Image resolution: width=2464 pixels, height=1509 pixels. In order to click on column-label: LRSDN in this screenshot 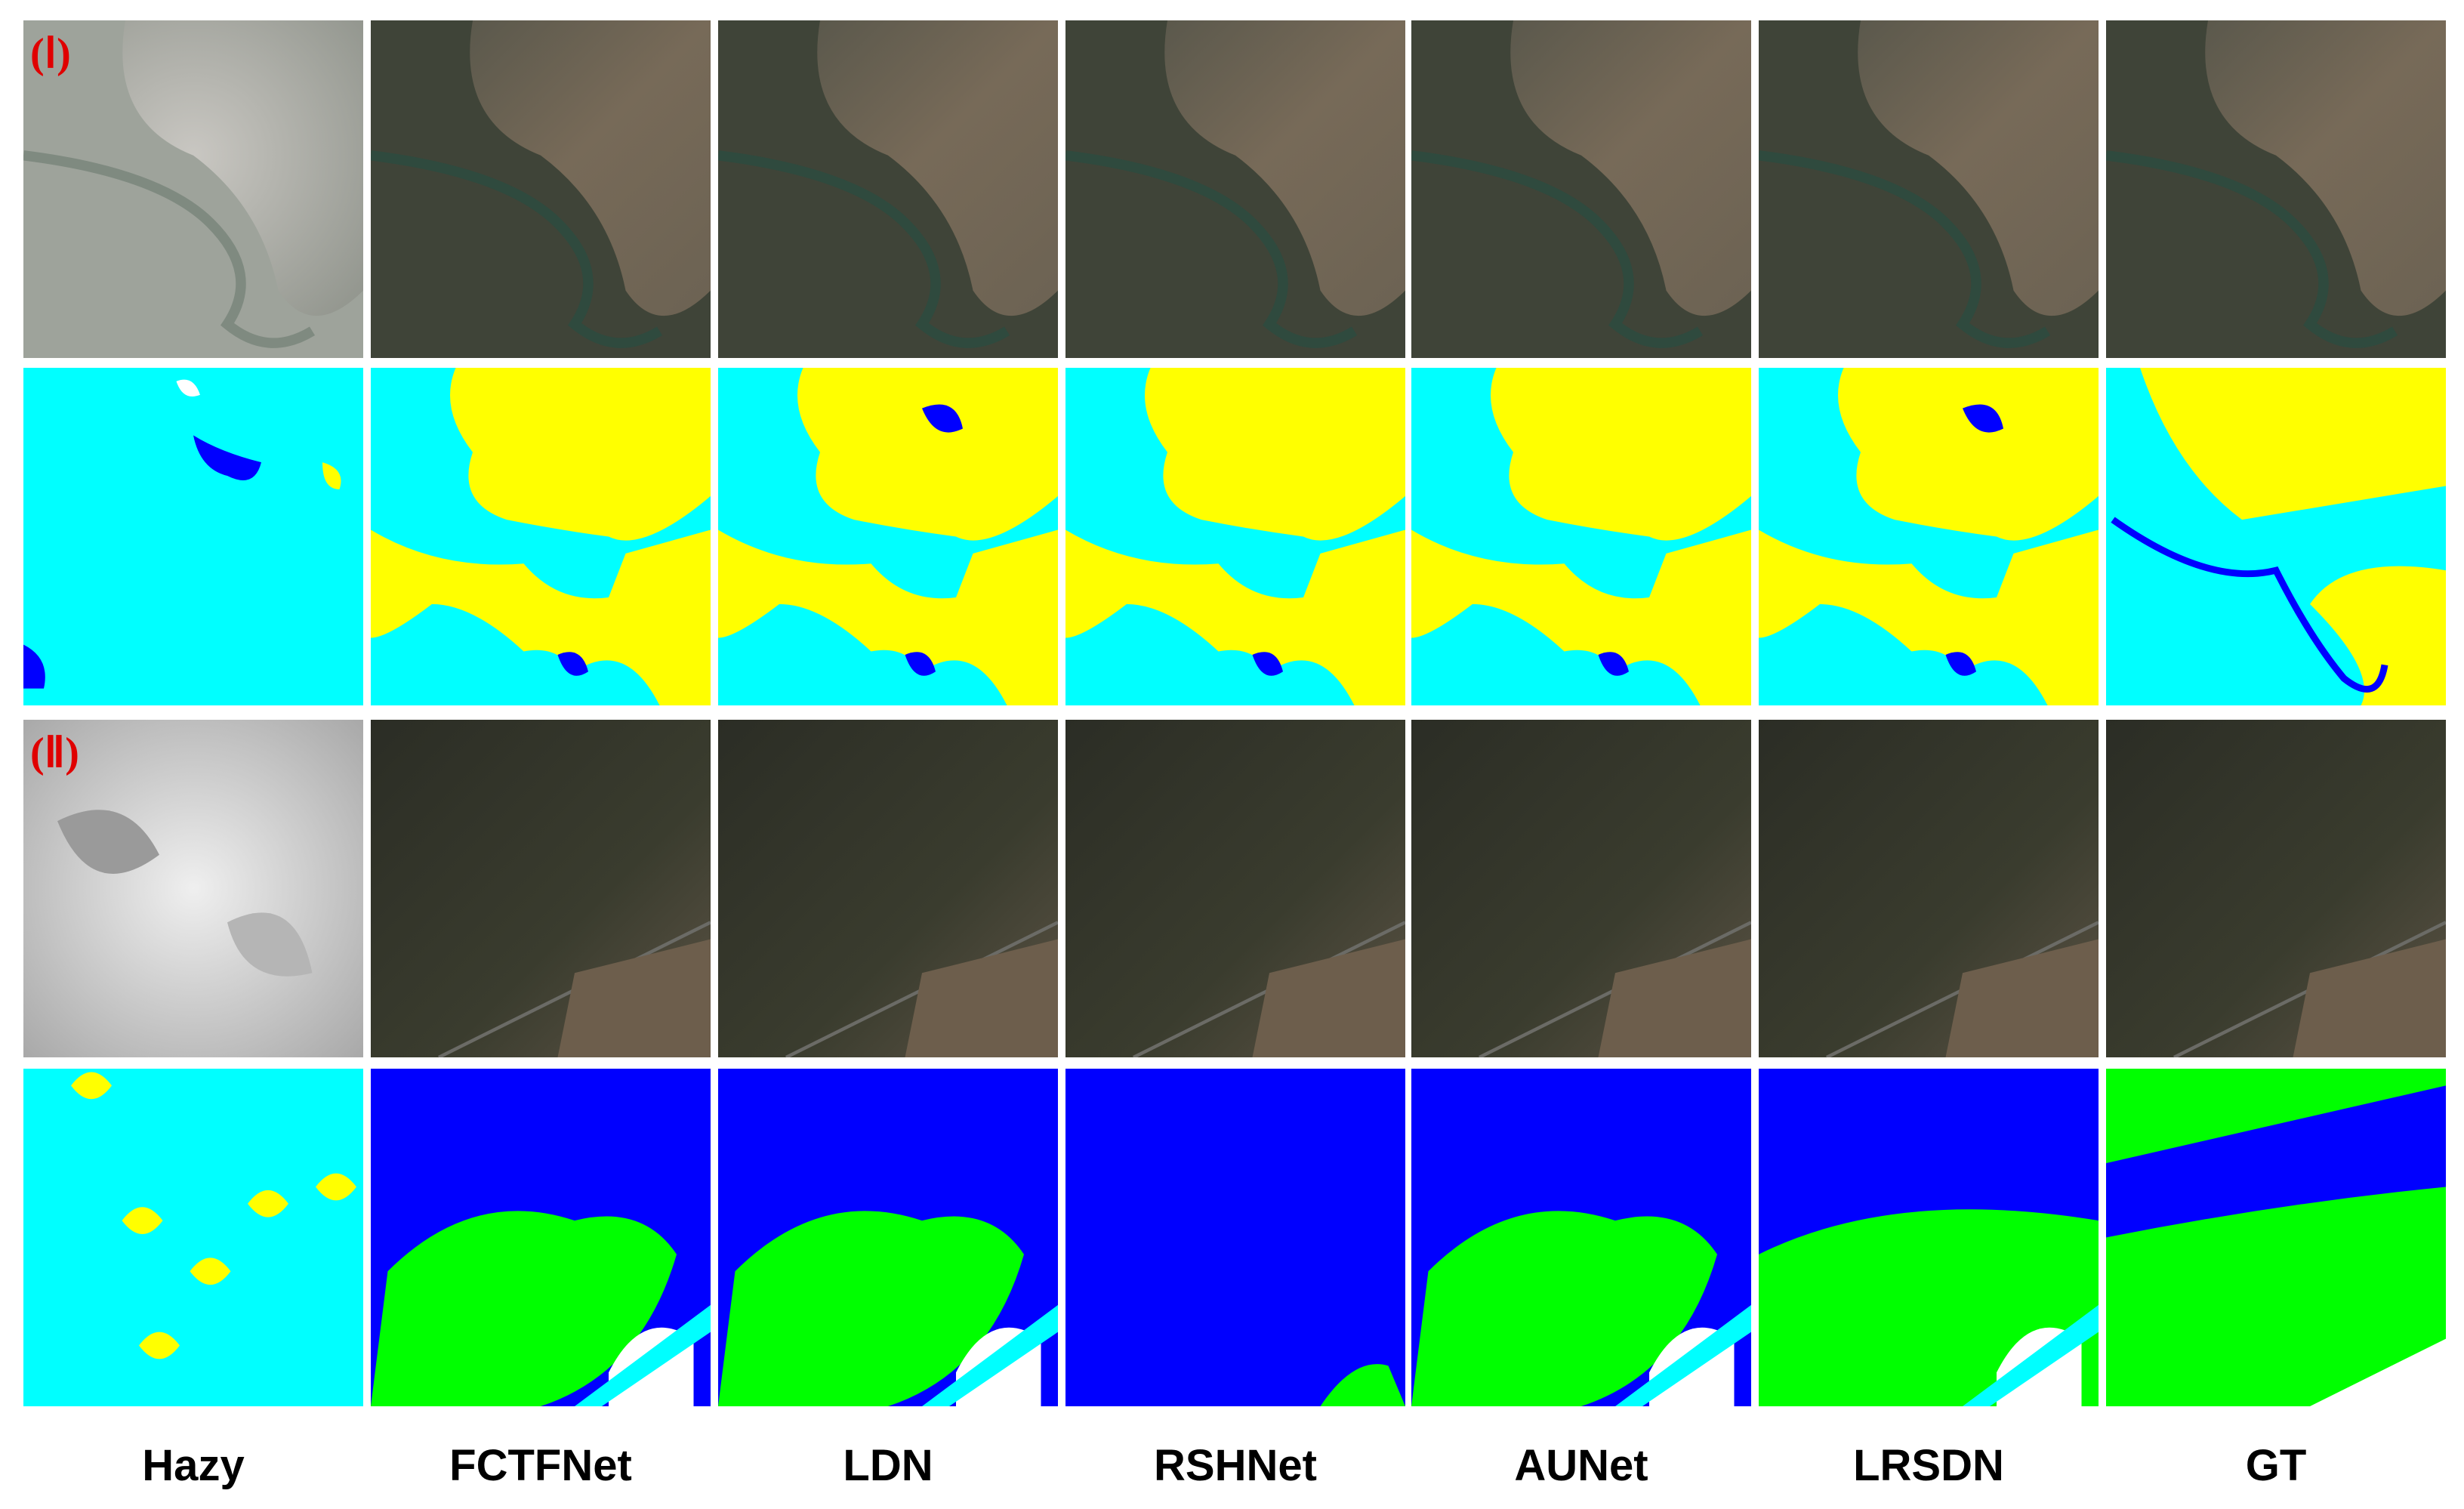, I will do `click(1929, 1465)`.